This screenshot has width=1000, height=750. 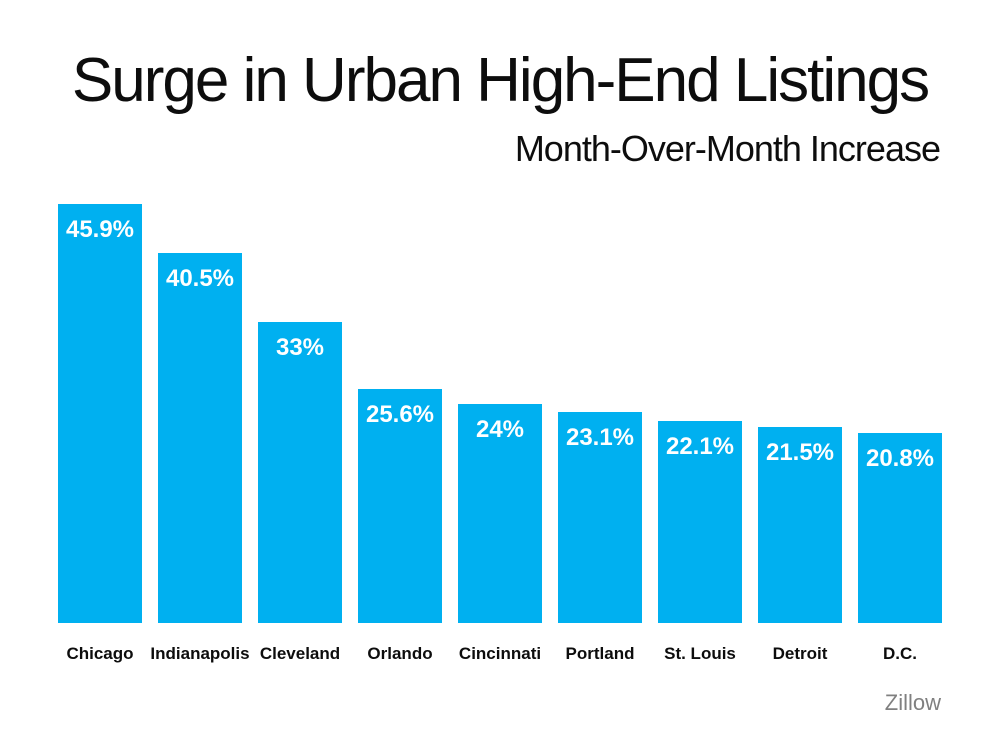 What do you see at coordinates (727, 148) in the screenshot?
I see `chart-subtitle: Month-Over-Month Increase` at bounding box center [727, 148].